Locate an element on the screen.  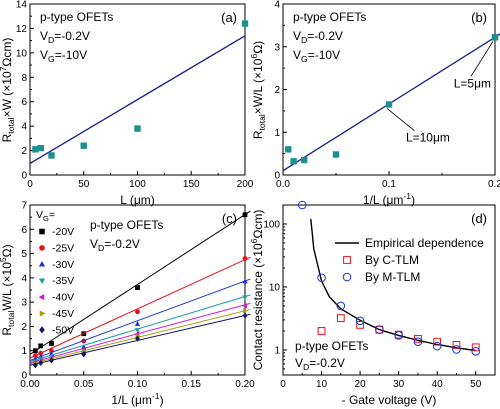
y-axis-label: Rtotal×W (×107Ωcm) is located at coordinates (8, 90).